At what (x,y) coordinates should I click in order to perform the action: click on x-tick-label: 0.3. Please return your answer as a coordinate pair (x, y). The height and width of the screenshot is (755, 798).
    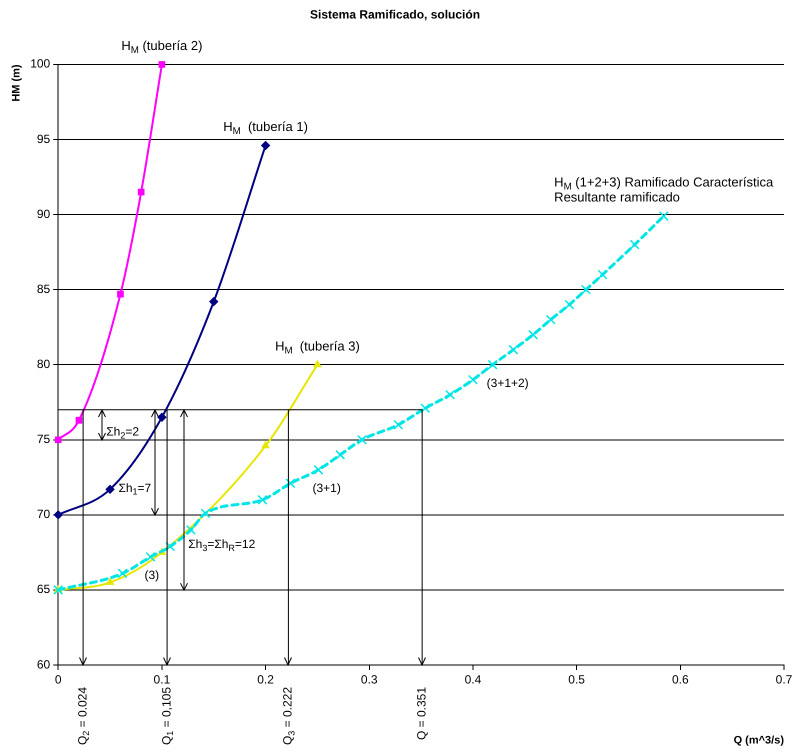
    Looking at the image, I should click on (369, 679).